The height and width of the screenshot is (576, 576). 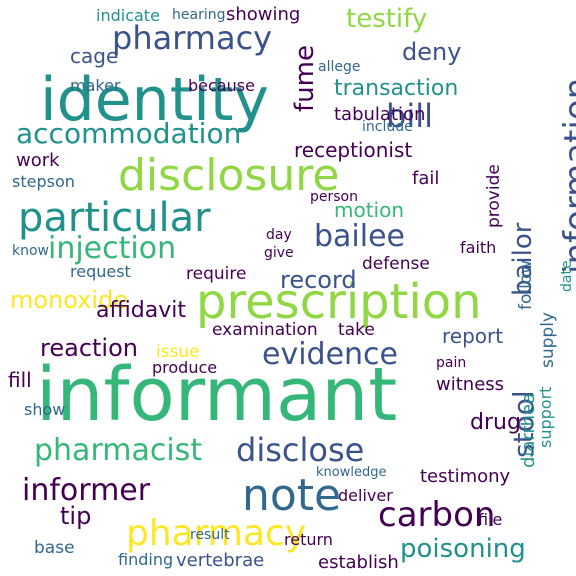 What do you see at coordinates (426, 178) in the screenshot?
I see `word-fail: fail` at bounding box center [426, 178].